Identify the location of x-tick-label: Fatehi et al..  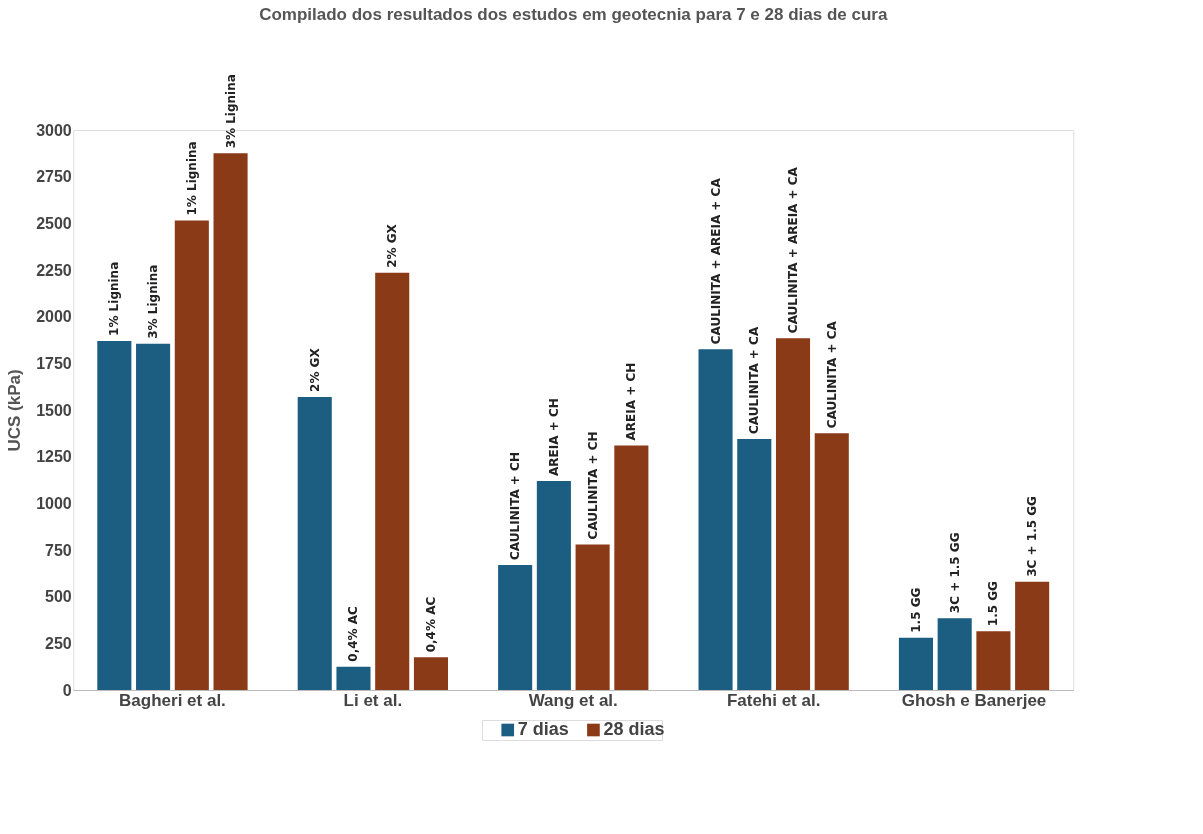
(773, 700).